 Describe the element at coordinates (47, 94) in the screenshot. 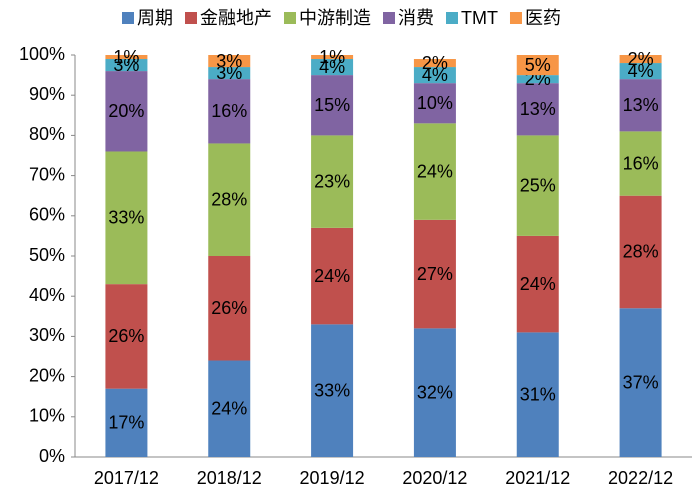

I see `y-tick-label: 90%` at that location.